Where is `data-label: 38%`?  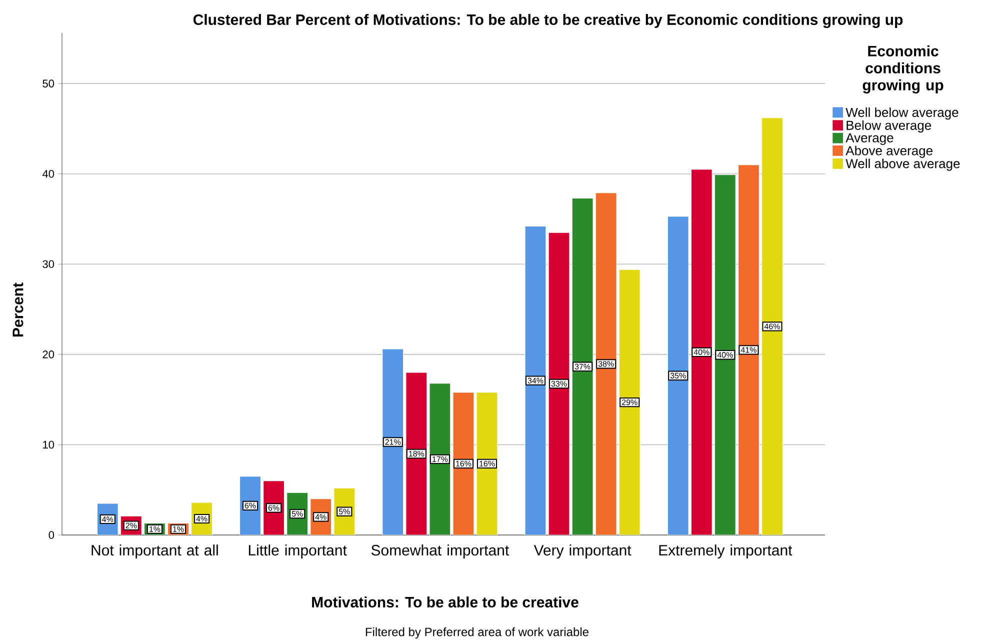
data-label: 38% is located at coordinates (606, 364).